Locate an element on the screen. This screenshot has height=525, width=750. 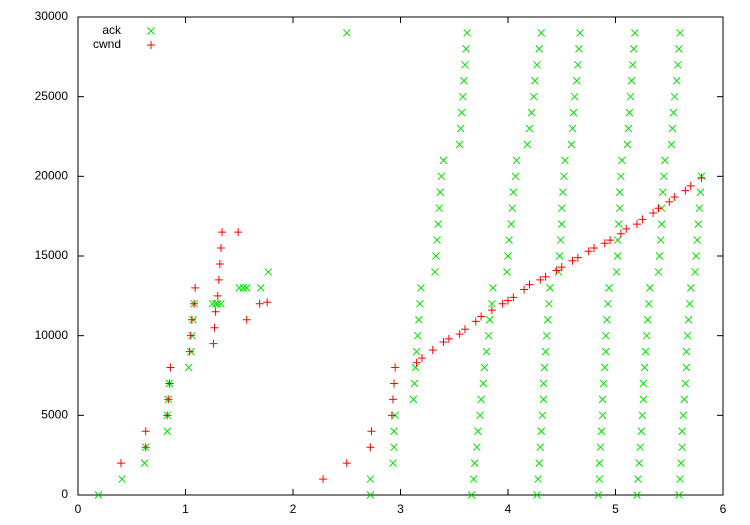
y-tick-label: 5000 is located at coordinates (54, 415).